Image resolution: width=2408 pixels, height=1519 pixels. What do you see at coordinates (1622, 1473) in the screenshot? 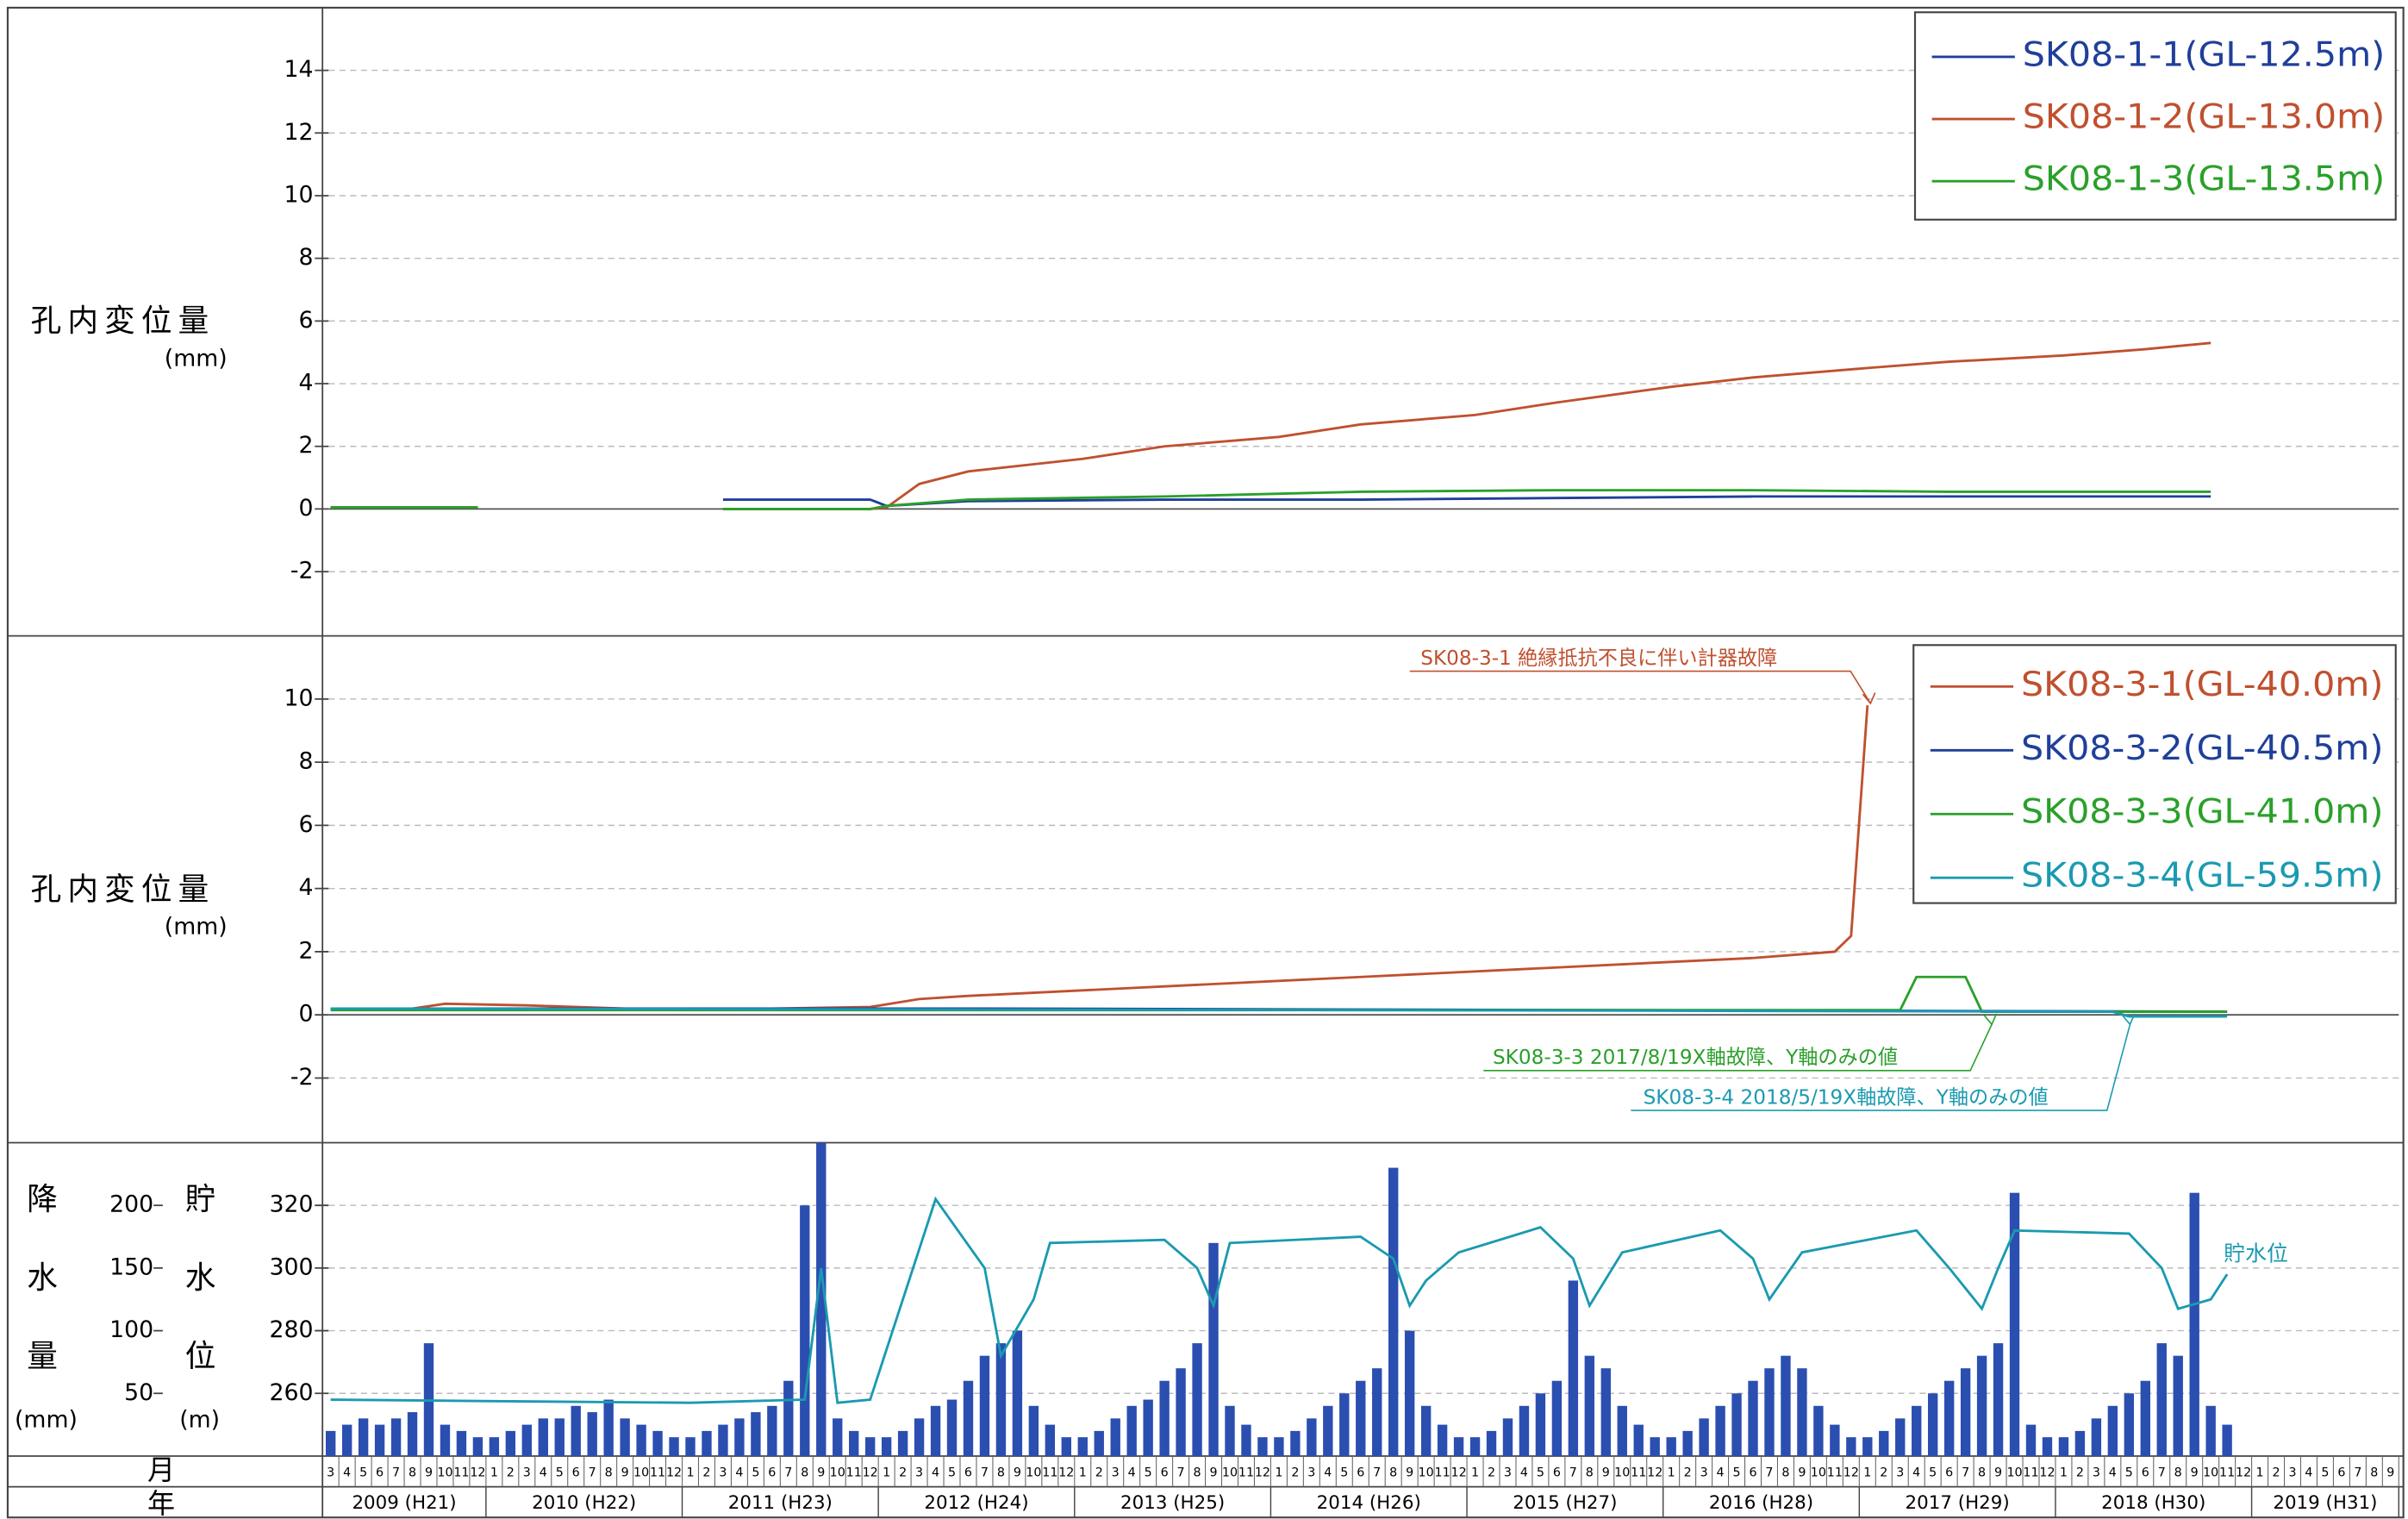
I see `month-tick-label: 10` at bounding box center [1622, 1473].